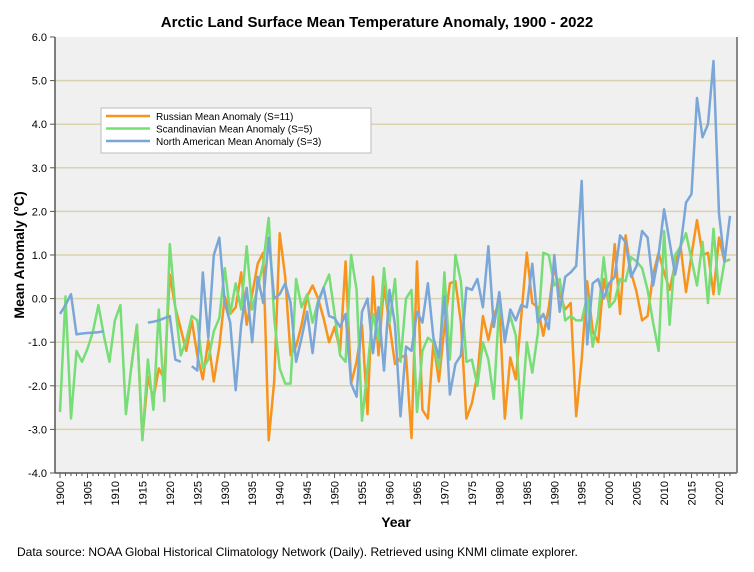  What do you see at coordinates (363, 493) in the screenshot?
I see `x-tick-label: 1955` at bounding box center [363, 493].